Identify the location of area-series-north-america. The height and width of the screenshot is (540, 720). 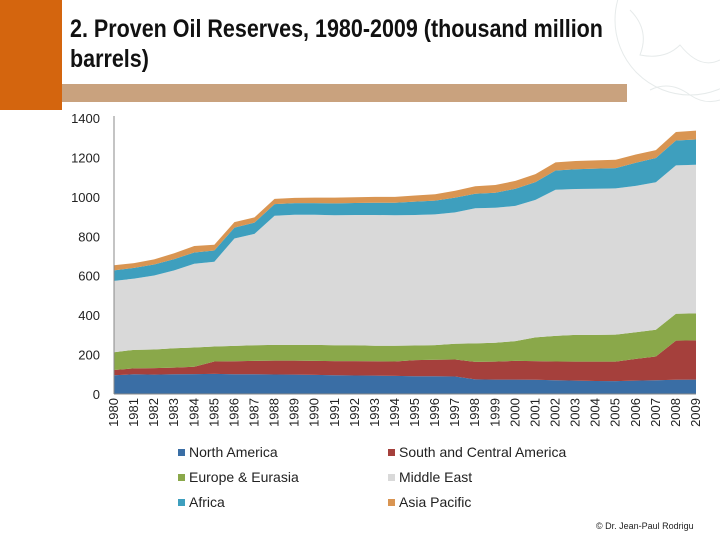
(405, 383).